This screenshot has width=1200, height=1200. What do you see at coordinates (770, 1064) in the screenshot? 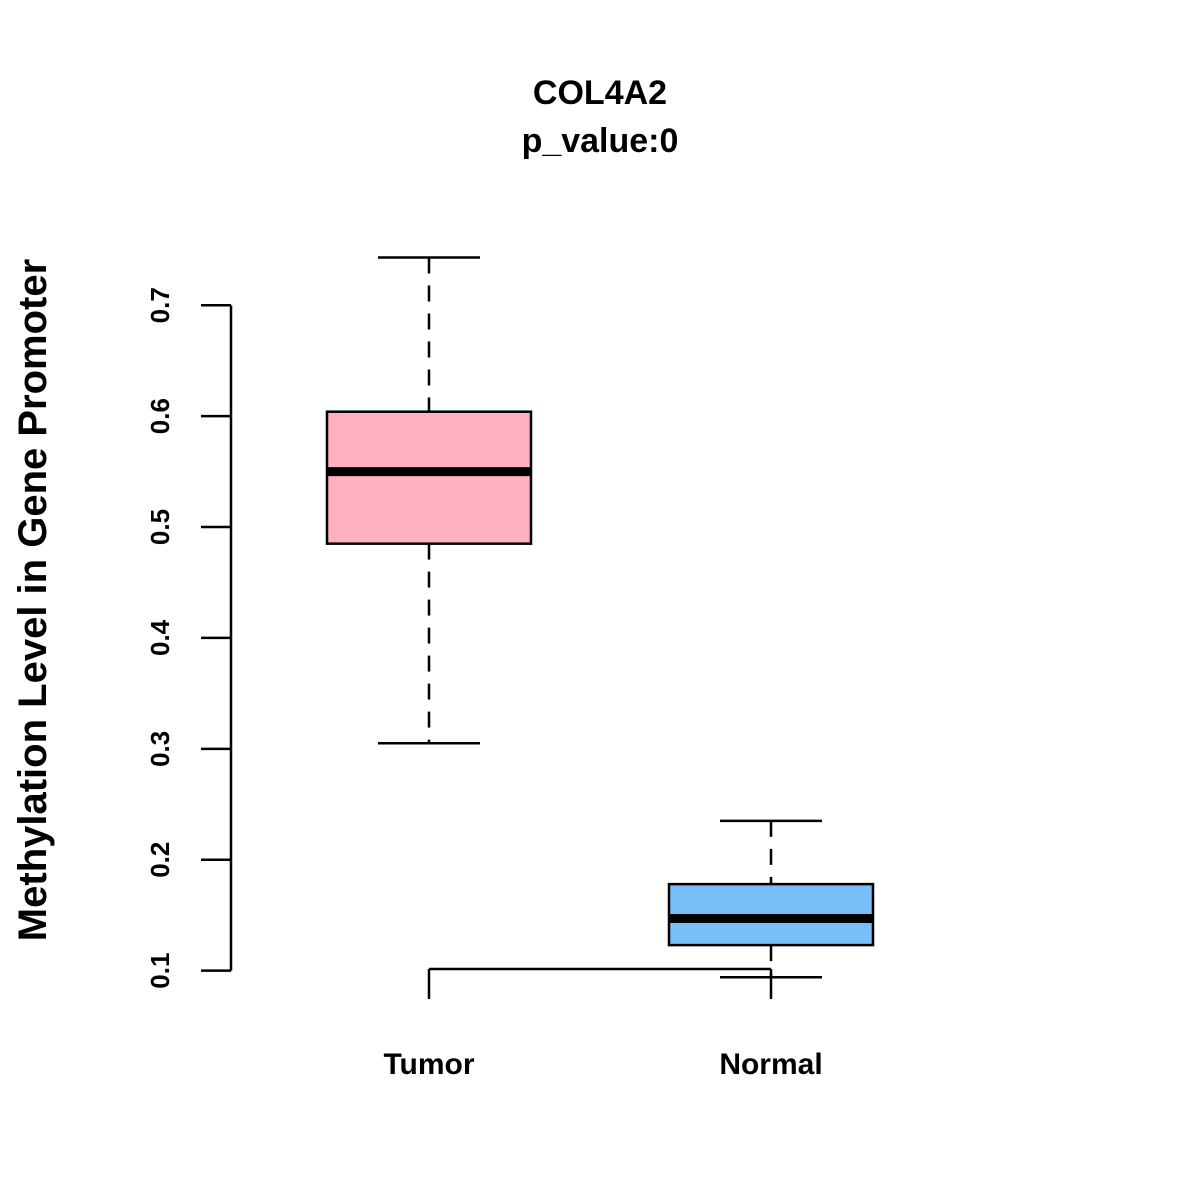
I see `x-tick-label-normal: Normal` at bounding box center [770, 1064].